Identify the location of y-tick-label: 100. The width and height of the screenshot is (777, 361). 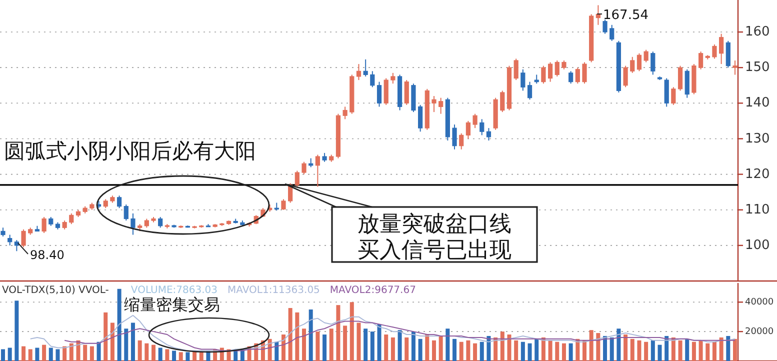
(757, 245).